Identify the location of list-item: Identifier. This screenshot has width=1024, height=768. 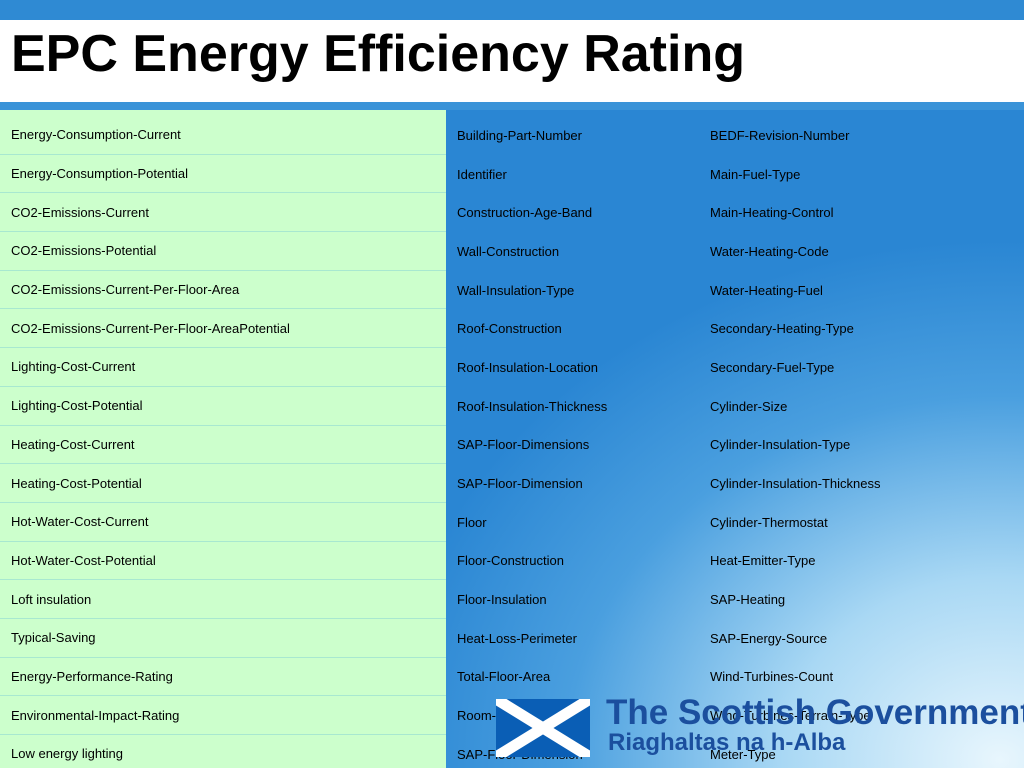
(482, 174).